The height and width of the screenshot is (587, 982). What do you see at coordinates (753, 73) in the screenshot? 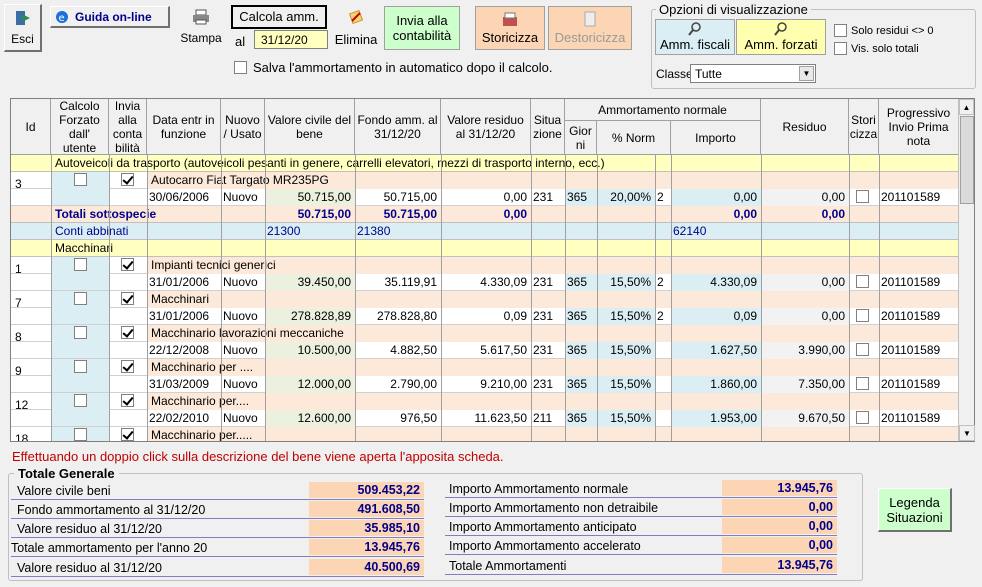
I see `class-select: Tutte ▼` at bounding box center [753, 73].